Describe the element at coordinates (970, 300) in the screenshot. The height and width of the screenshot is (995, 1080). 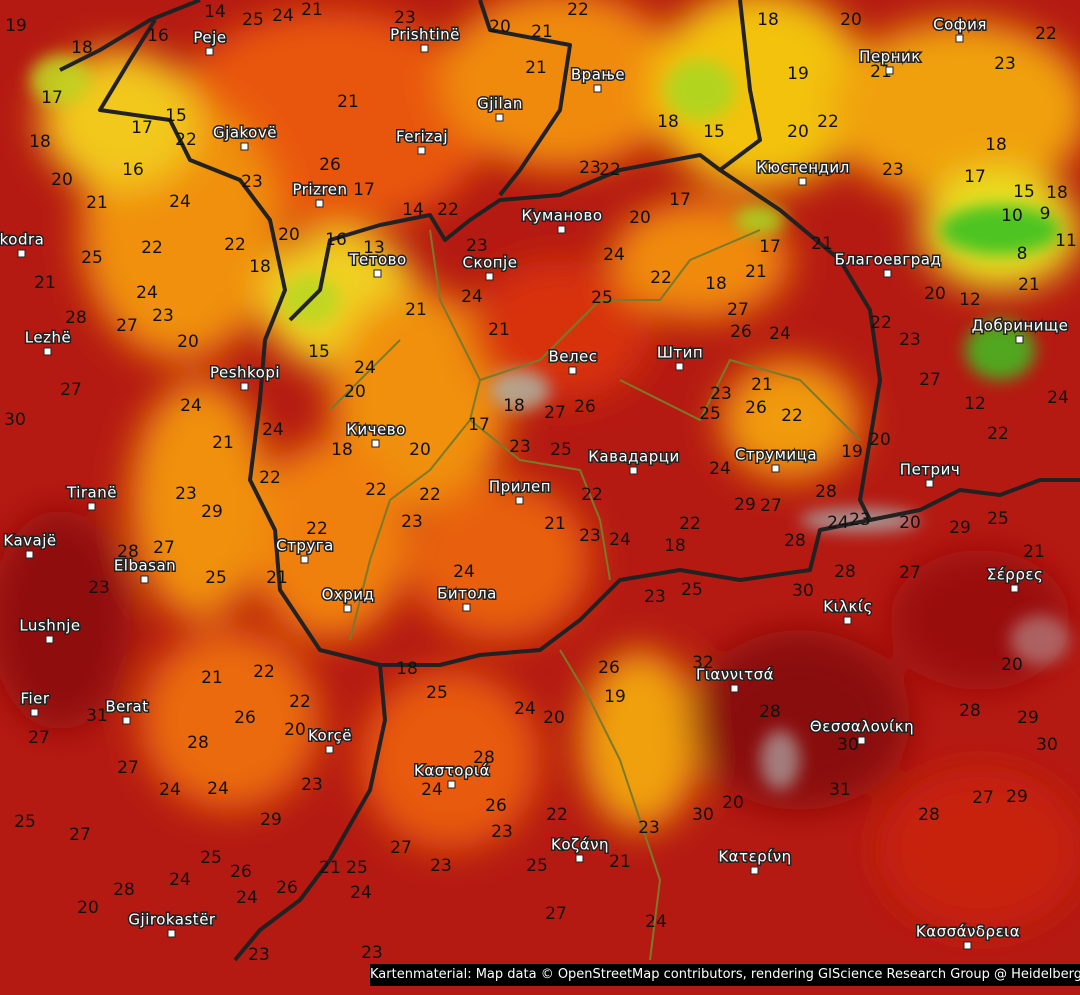
I see `temperature: 12` at that location.